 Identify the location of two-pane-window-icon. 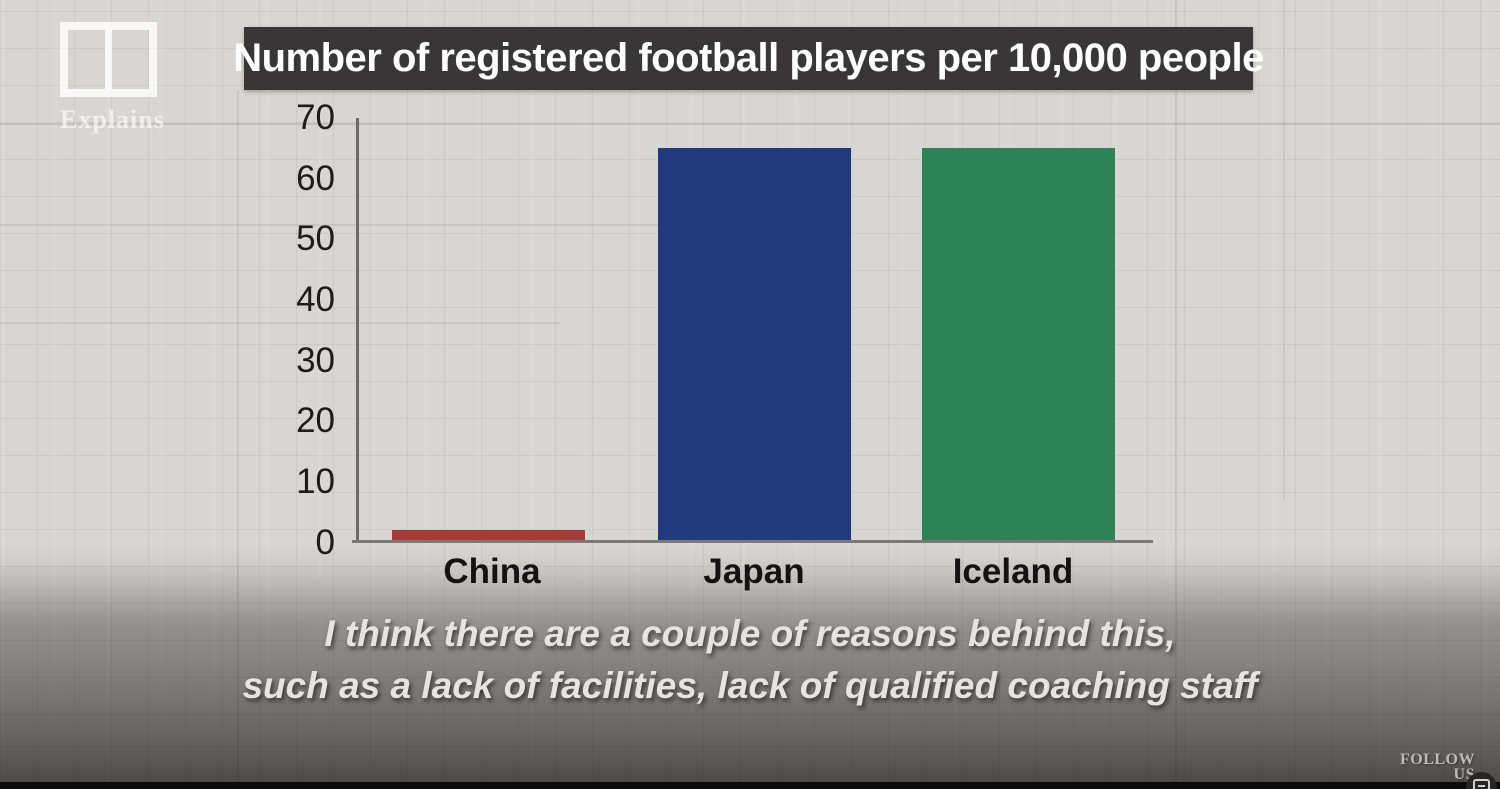
(108, 59).